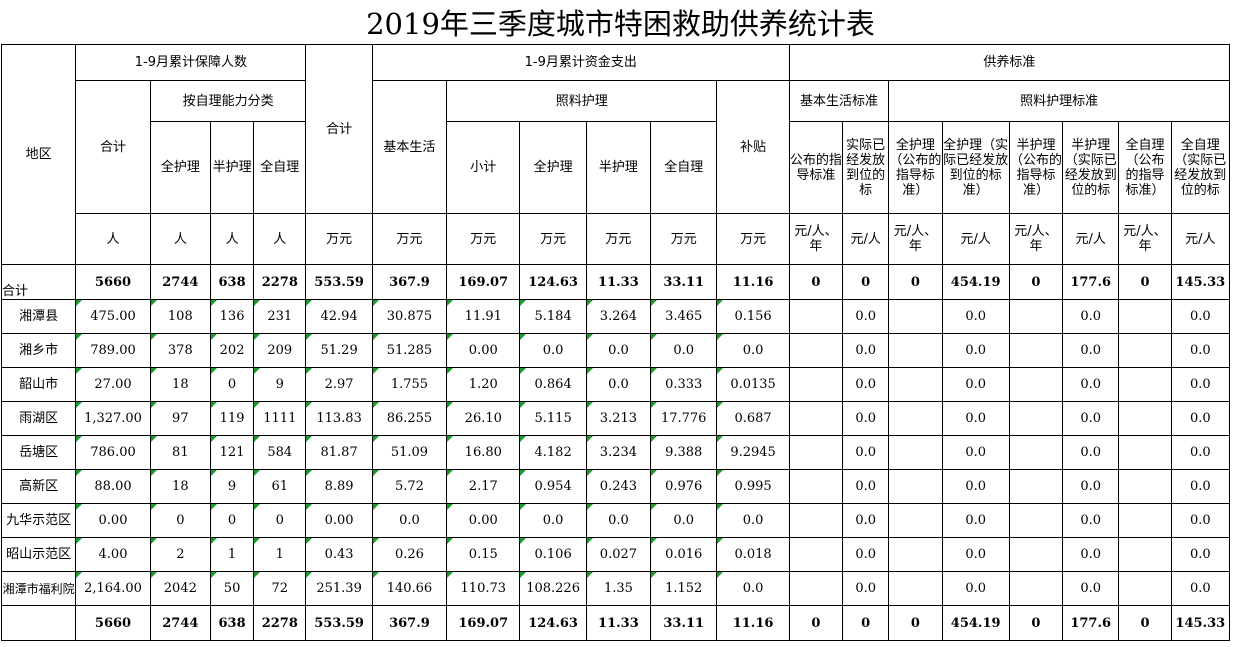 This screenshot has height=647, width=1241. I want to click on value-cell: 0.15, so click(483, 554).